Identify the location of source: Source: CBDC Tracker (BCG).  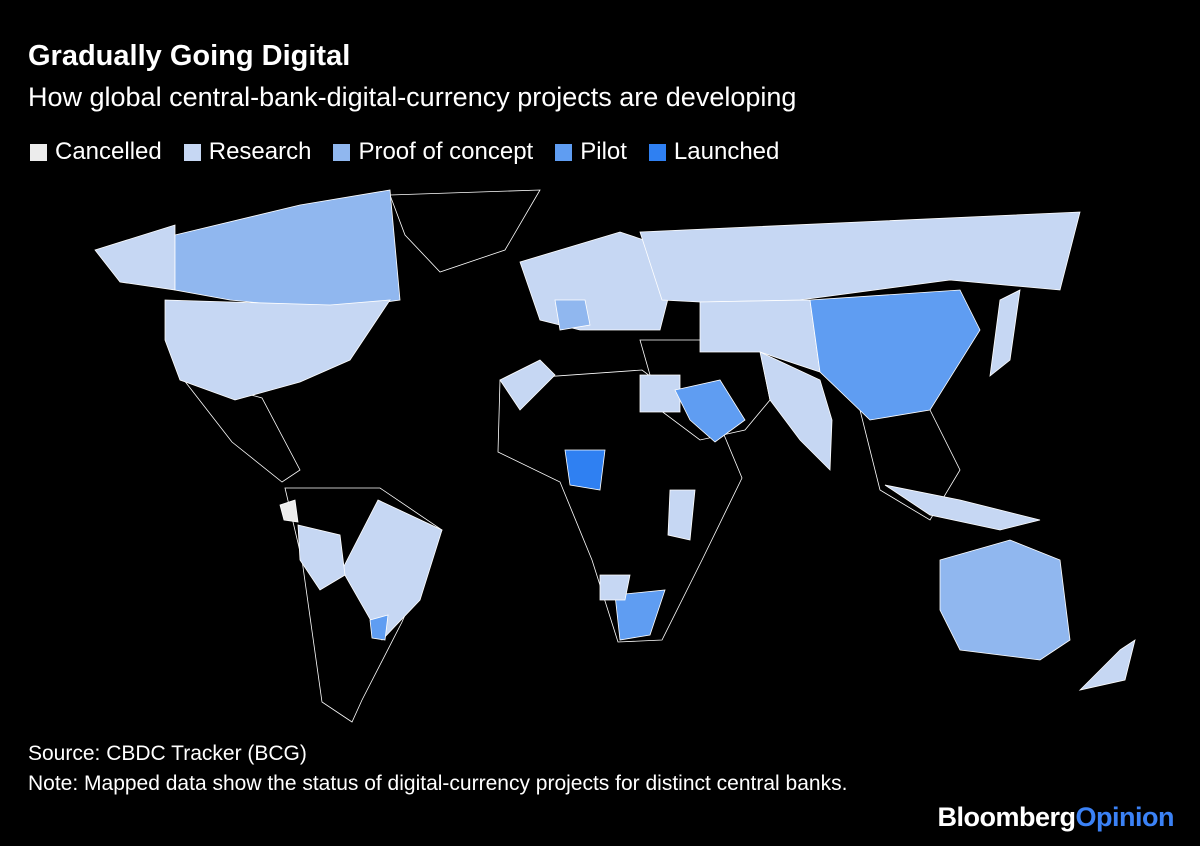
(167, 753).